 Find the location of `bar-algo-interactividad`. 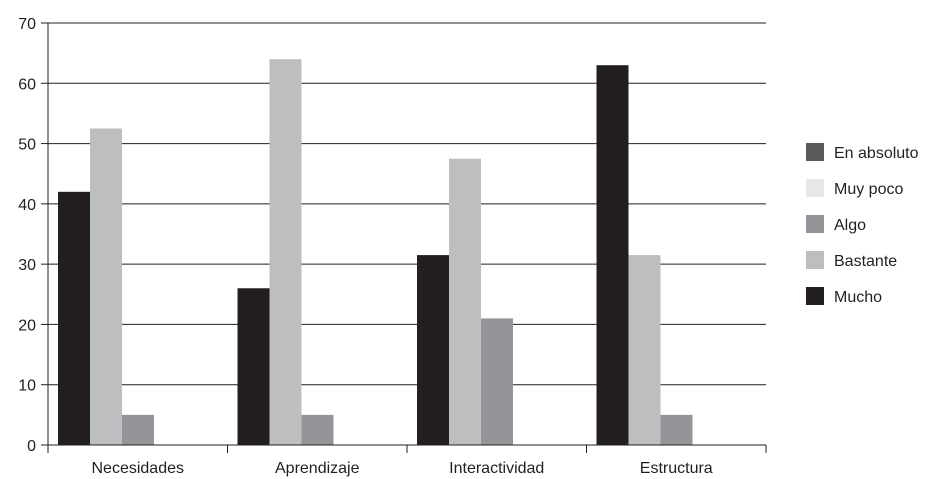

bar-algo-interactividad is located at coordinates (497, 381).